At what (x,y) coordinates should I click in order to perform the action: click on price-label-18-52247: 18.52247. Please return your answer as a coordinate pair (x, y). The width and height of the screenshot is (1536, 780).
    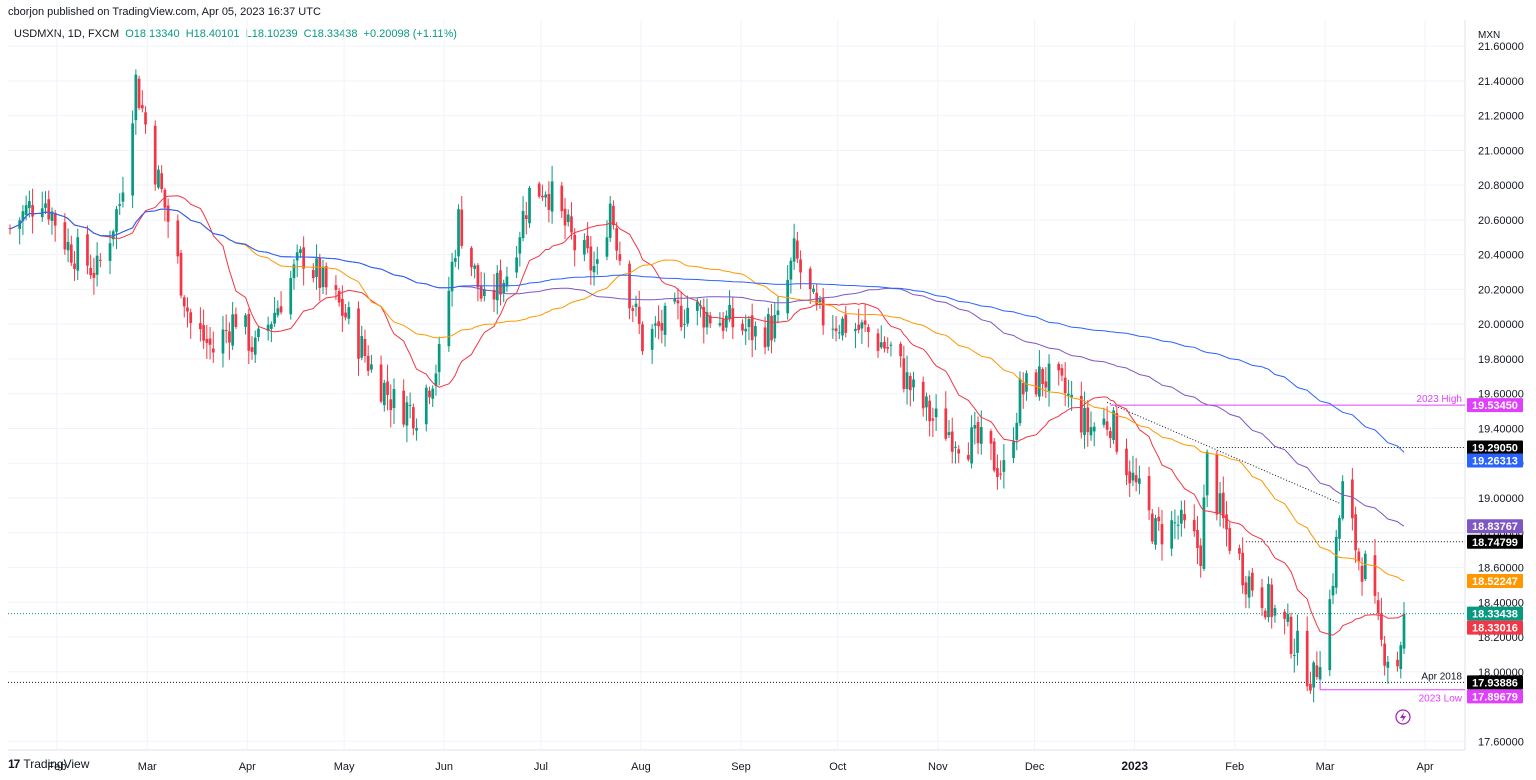
    Looking at the image, I should click on (1495, 580).